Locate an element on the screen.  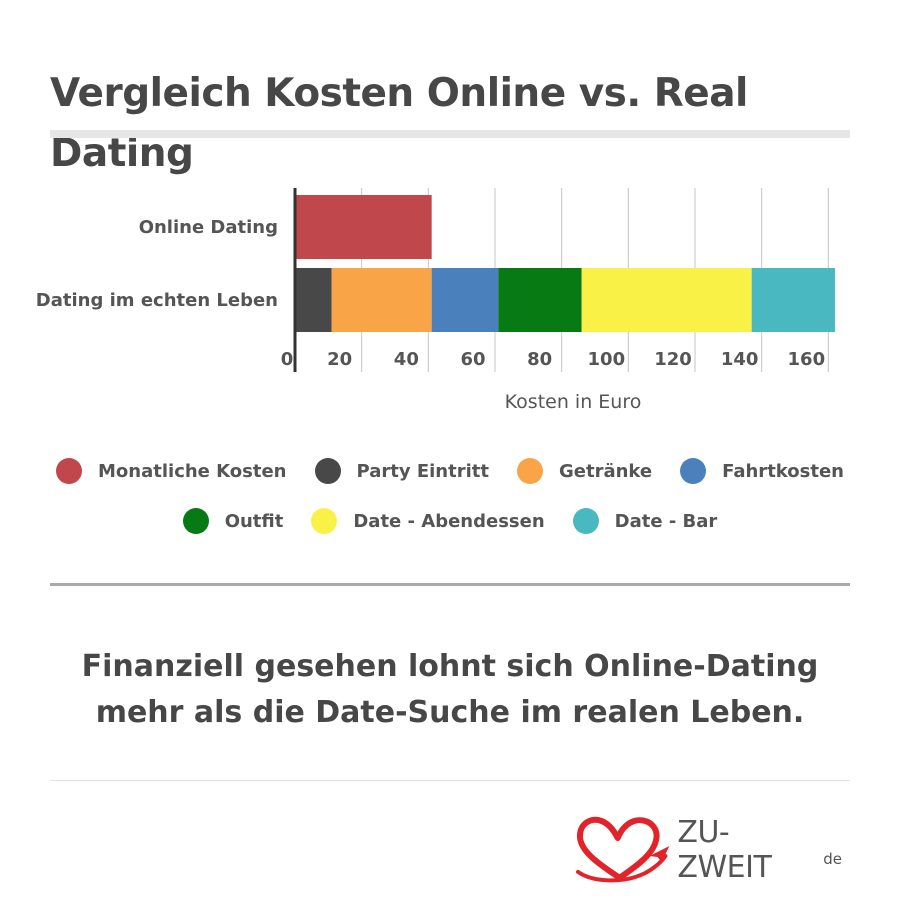
brand-logo: ZU-ZWEIT de is located at coordinates (707, 850).